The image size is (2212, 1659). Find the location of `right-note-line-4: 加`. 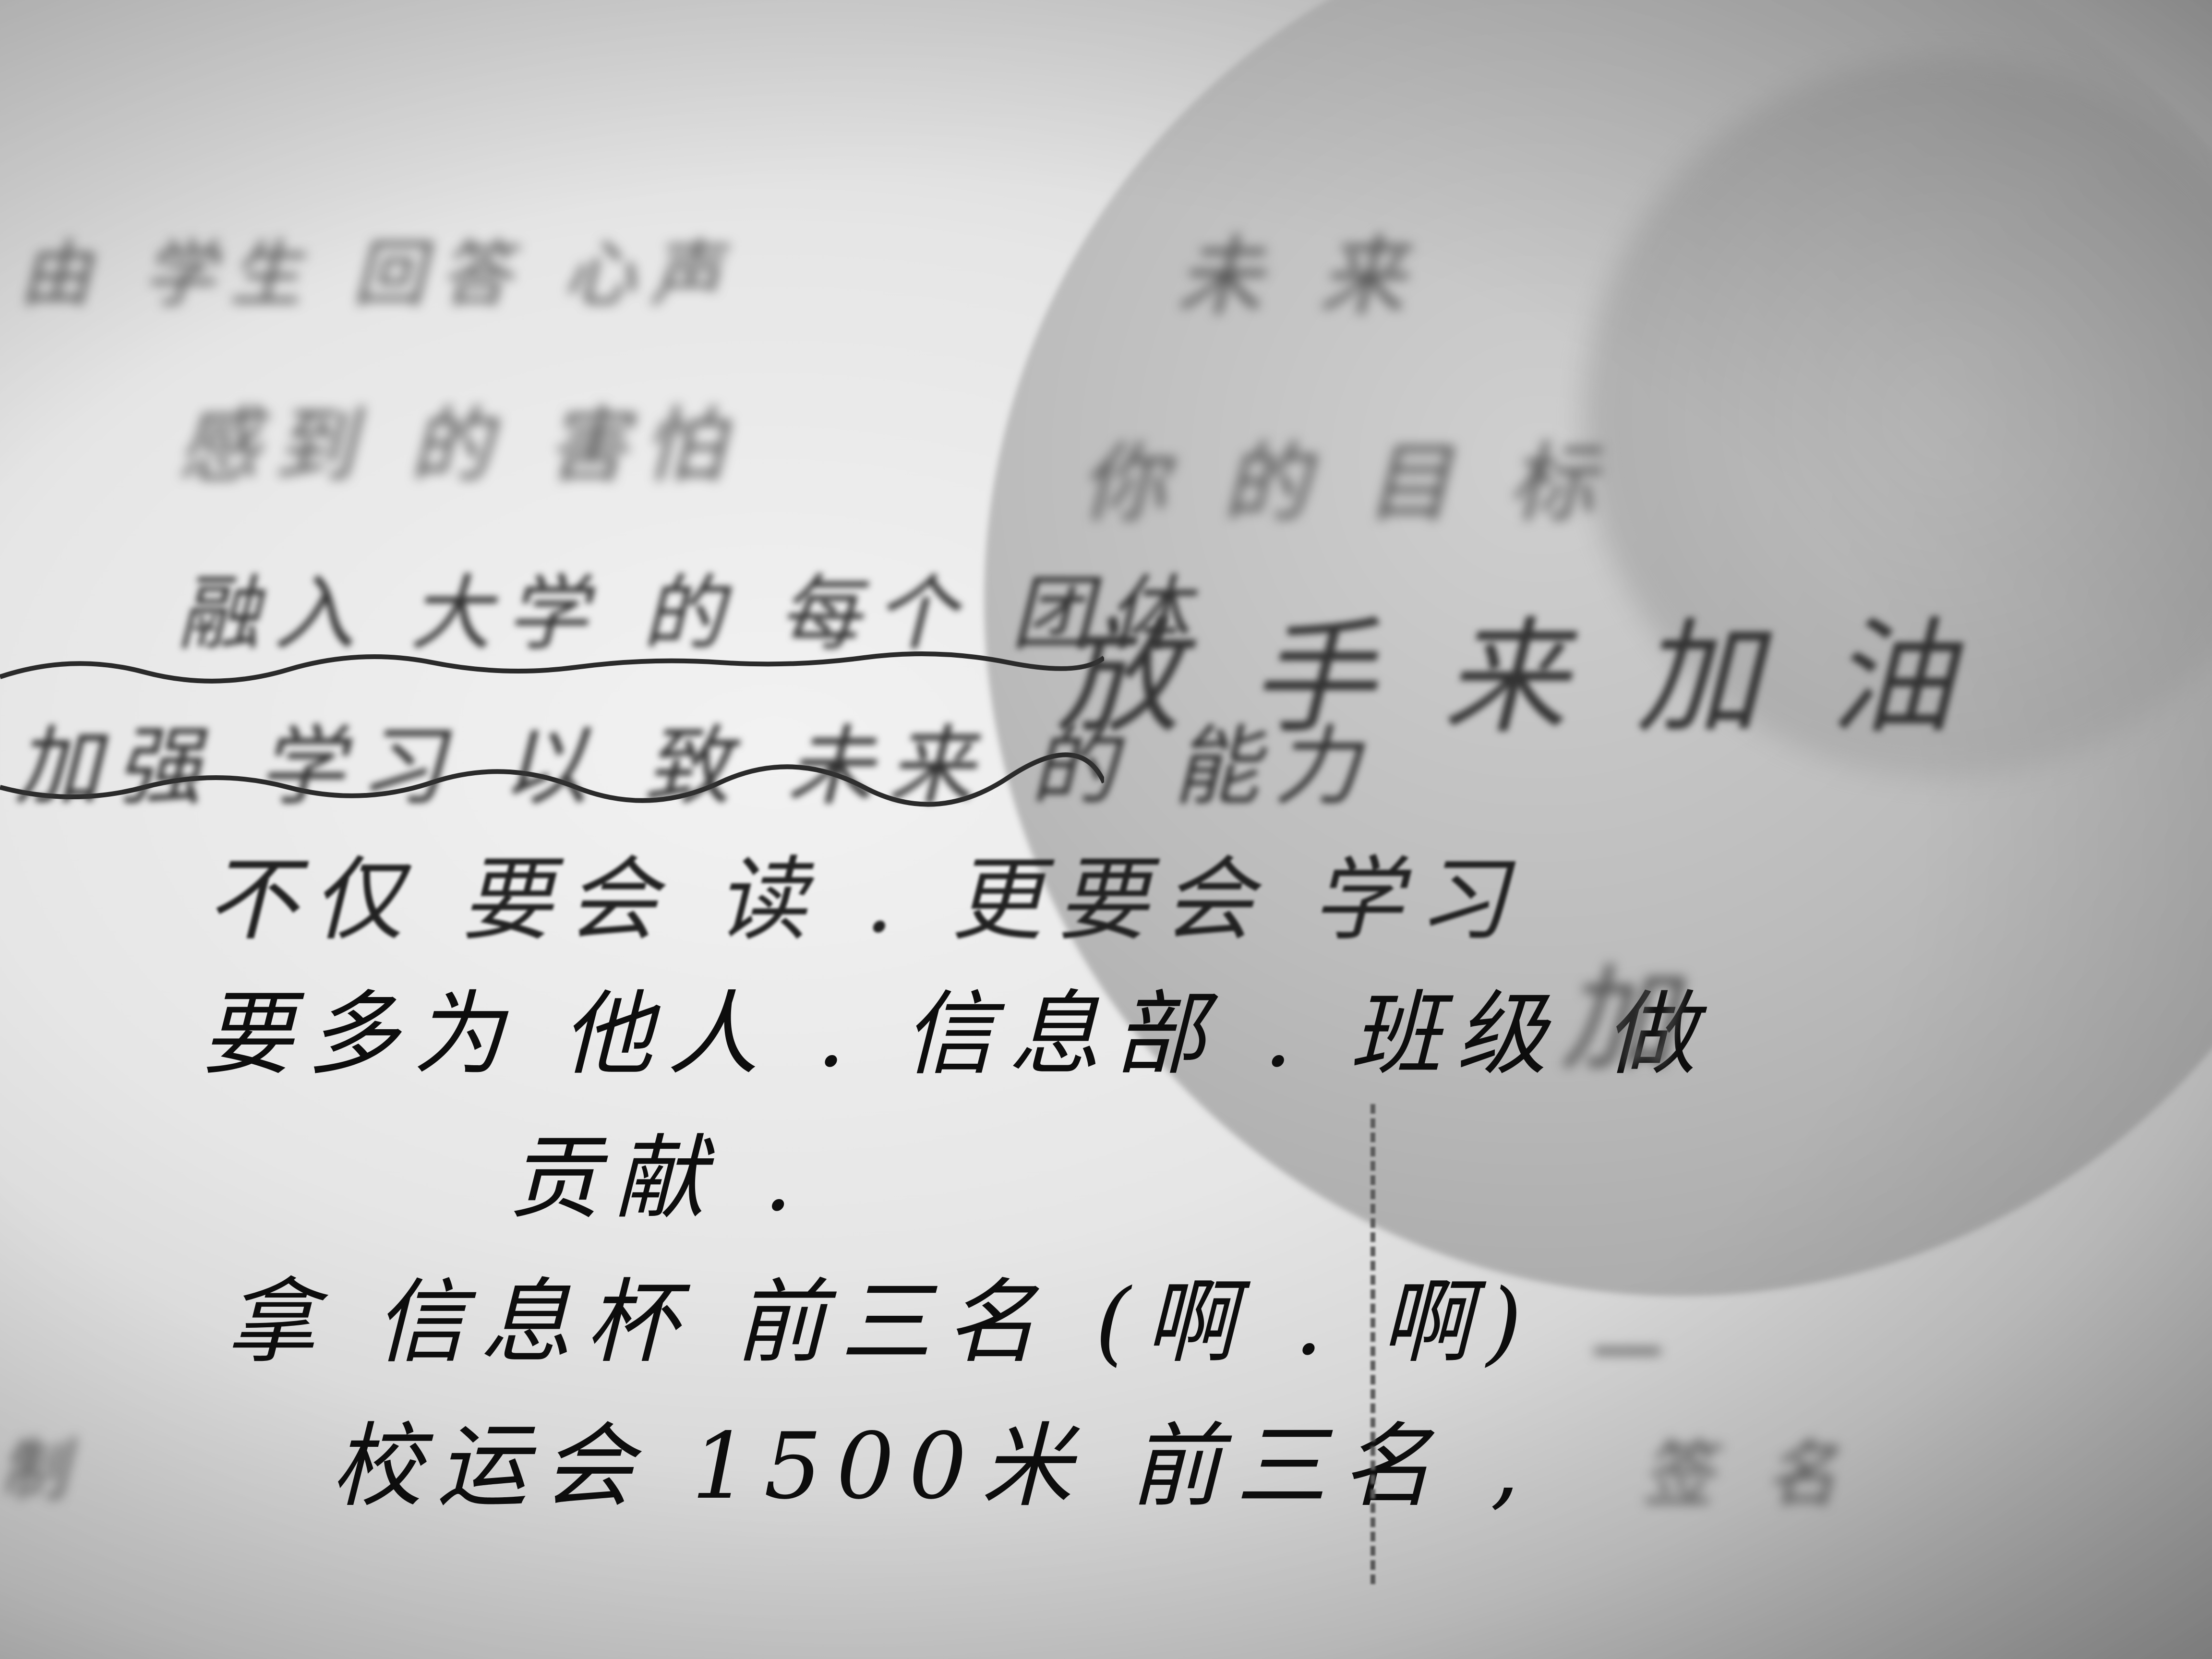

right-note-line-4: 加 is located at coordinates (1625, 1020).